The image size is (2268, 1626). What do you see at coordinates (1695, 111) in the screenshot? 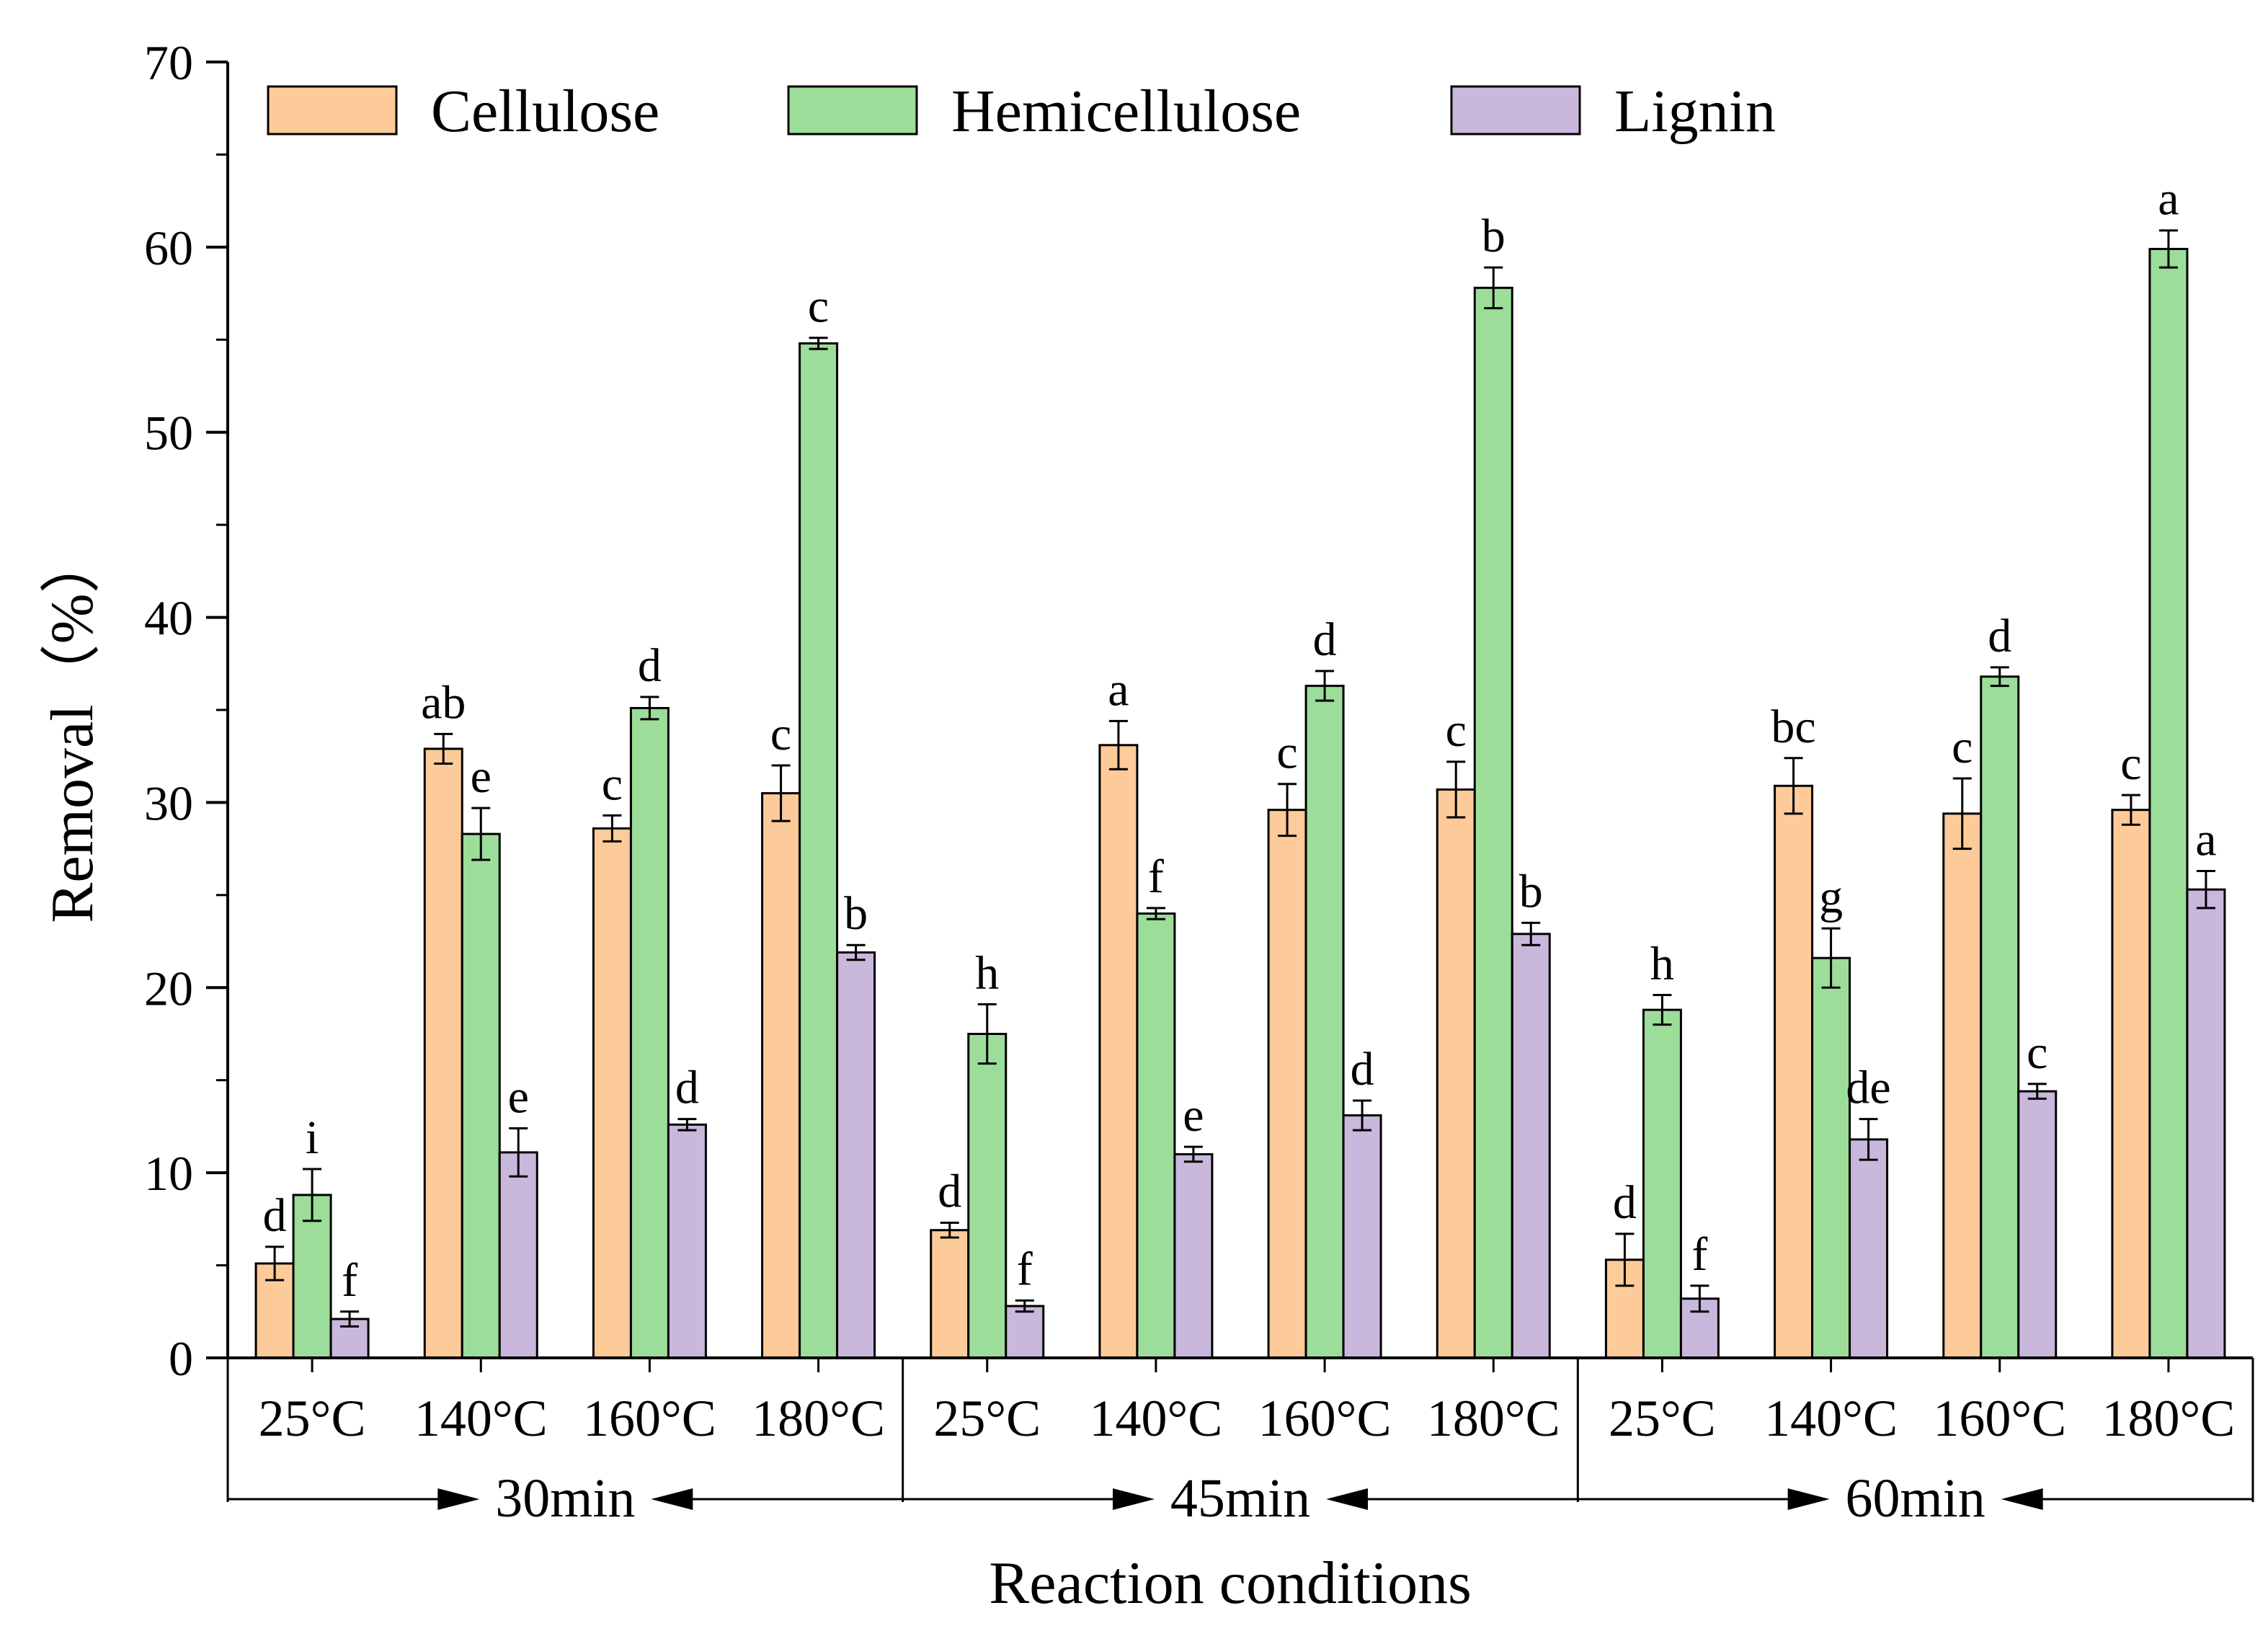
I see `legend-label-lignin: Lignin` at bounding box center [1695, 111].